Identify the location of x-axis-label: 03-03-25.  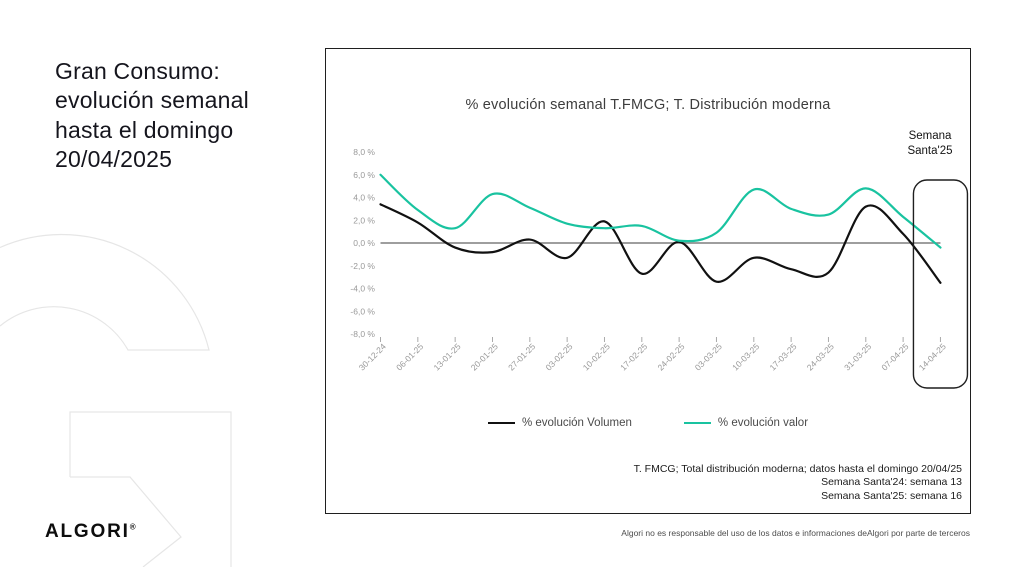
(708, 356).